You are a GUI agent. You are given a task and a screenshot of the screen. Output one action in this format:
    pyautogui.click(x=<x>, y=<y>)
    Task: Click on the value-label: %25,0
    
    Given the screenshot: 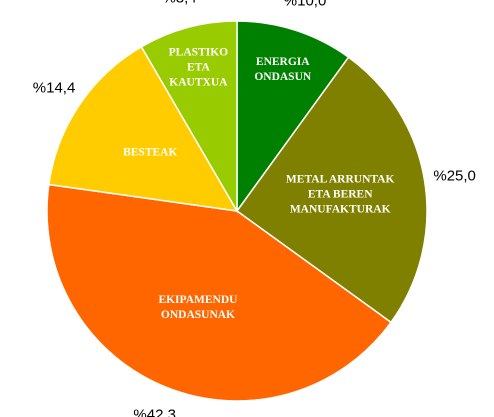 What is the action you would take?
    pyautogui.click(x=454, y=176)
    